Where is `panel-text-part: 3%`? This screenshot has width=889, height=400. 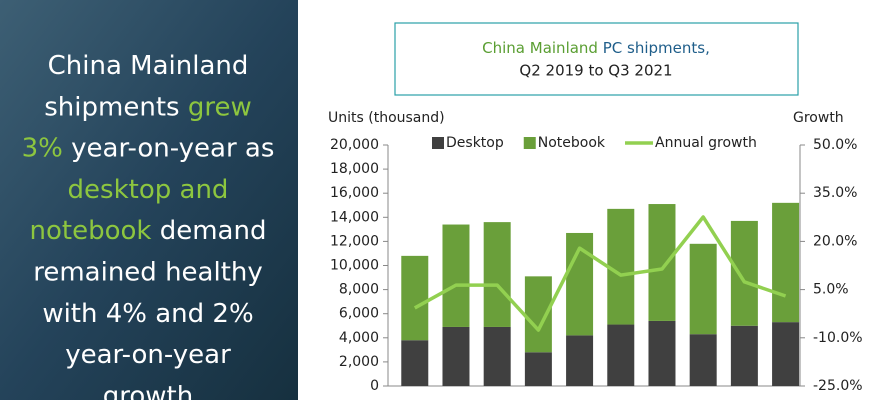
panel-text-part: 3% is located at coordinates (42, 148).